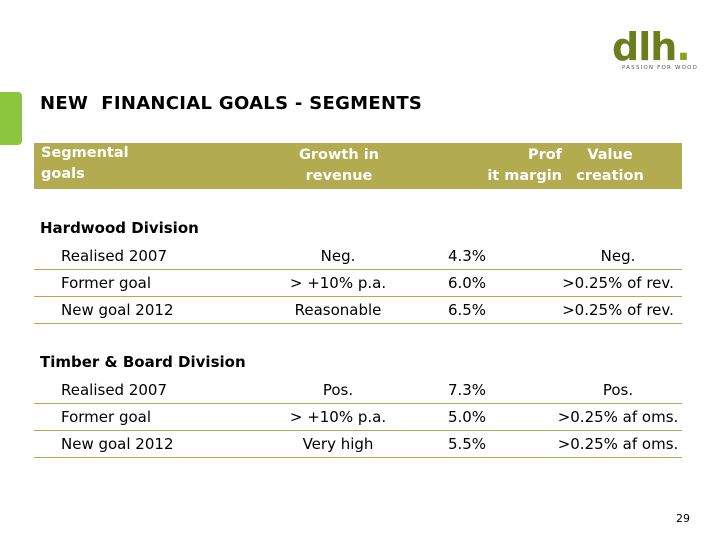 The width and height of the screenshot is (720, 540). What do you see at coordinates (467, 310) in the screenshot?
I see `margin-cell: 6.5%` at bounding box center [467, 310].